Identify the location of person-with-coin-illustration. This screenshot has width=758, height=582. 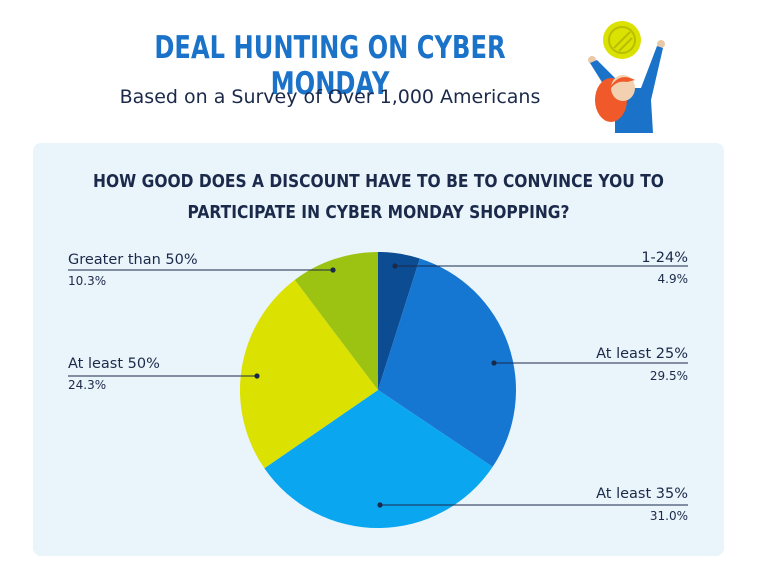
(626, 77).